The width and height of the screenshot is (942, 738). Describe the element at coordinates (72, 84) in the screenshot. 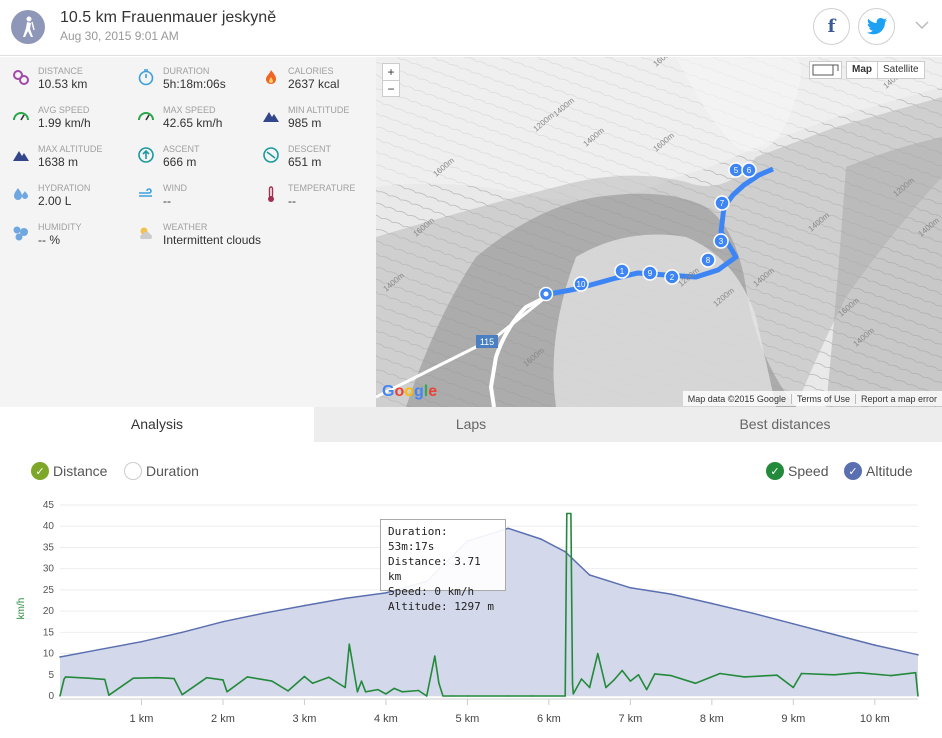

I see `stat-distance: Distance 10.53 km` at that location.